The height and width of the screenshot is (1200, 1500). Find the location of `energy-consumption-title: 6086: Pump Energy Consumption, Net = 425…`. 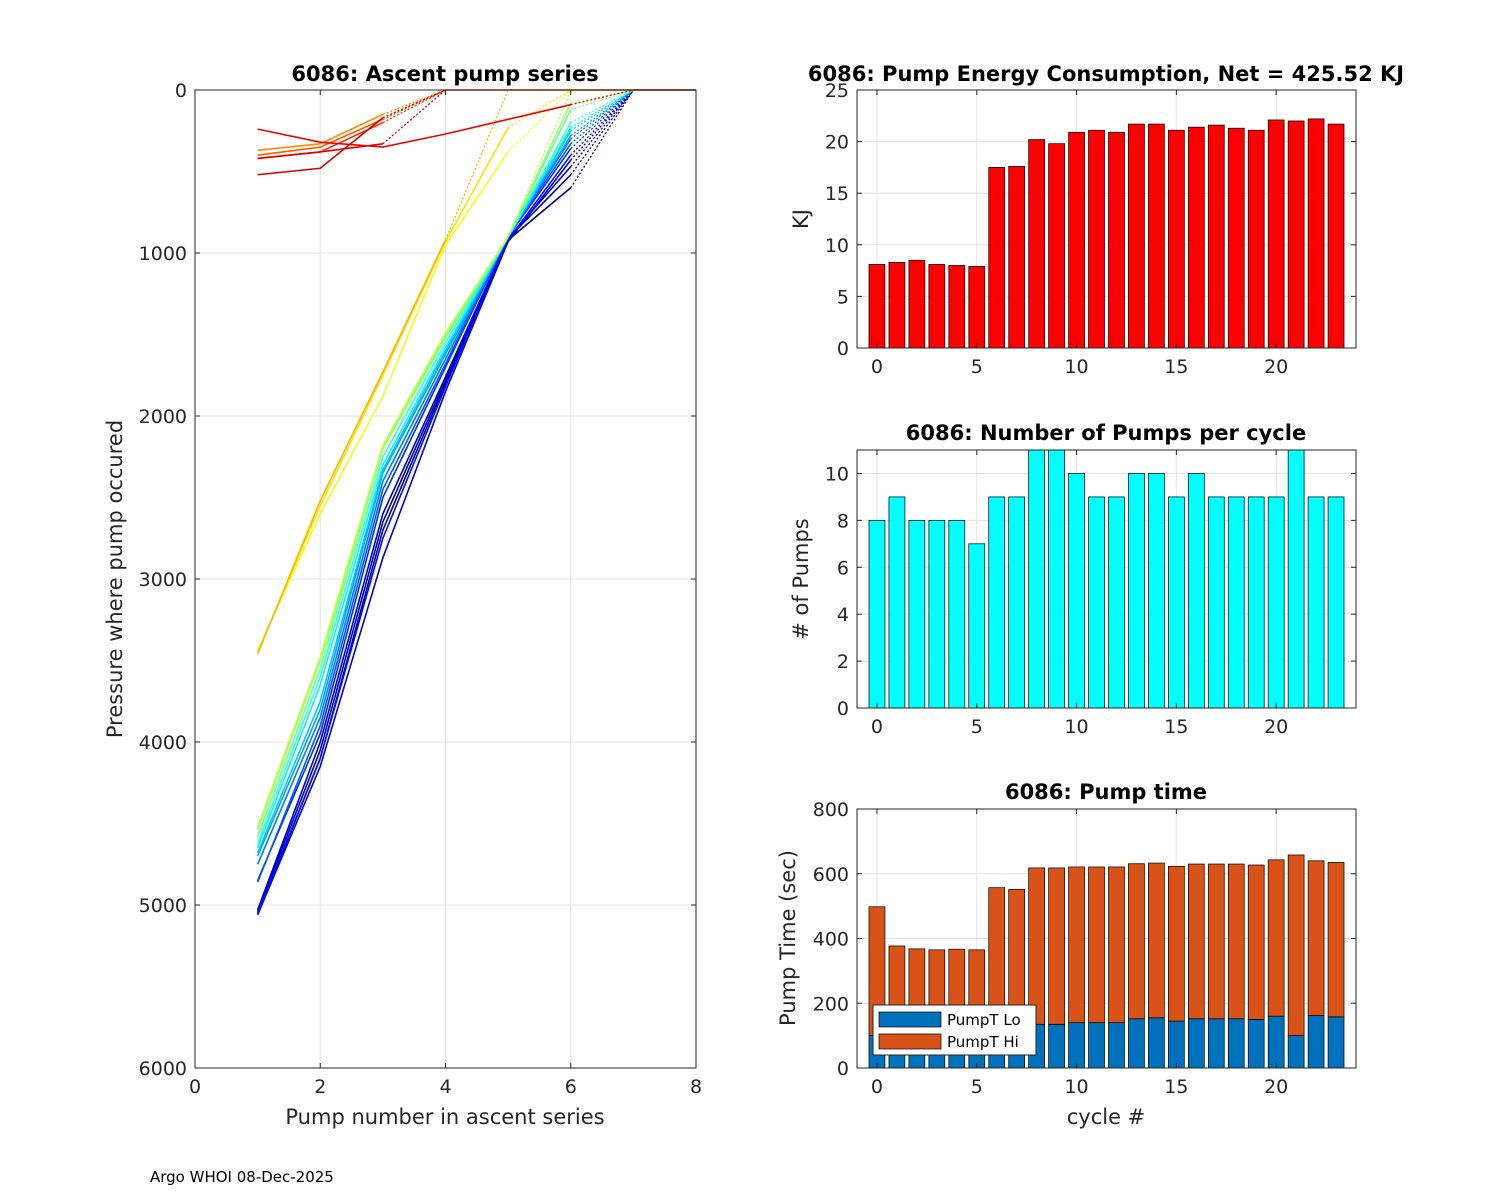

energy-consumption-title: 6086: Pump Energy Consumption, Net = 425… is located at coordinates (1106, 74).